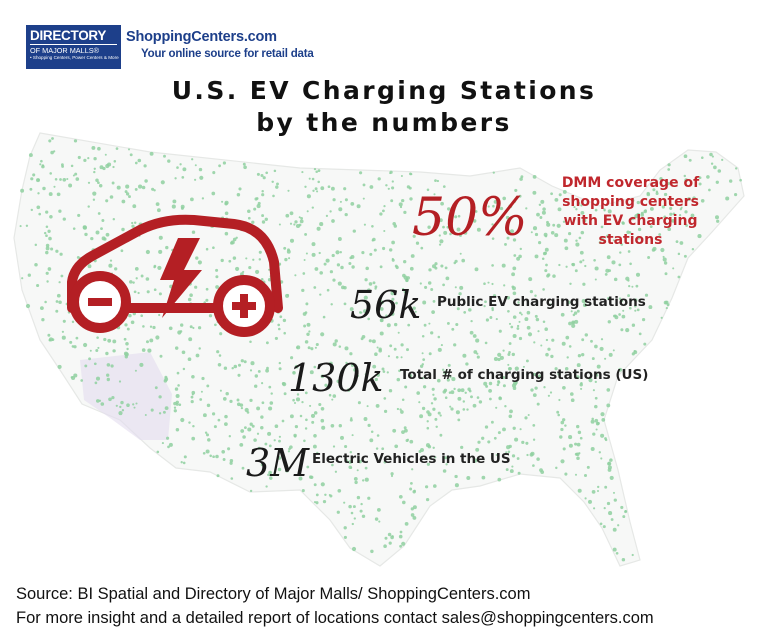 The height and width of the screenshot is (644, 768). What do you see at coordinates (227, 54) in the screenshot?
I see `site-tagline: Your online source for retail data` at bounding box center [227, 54].